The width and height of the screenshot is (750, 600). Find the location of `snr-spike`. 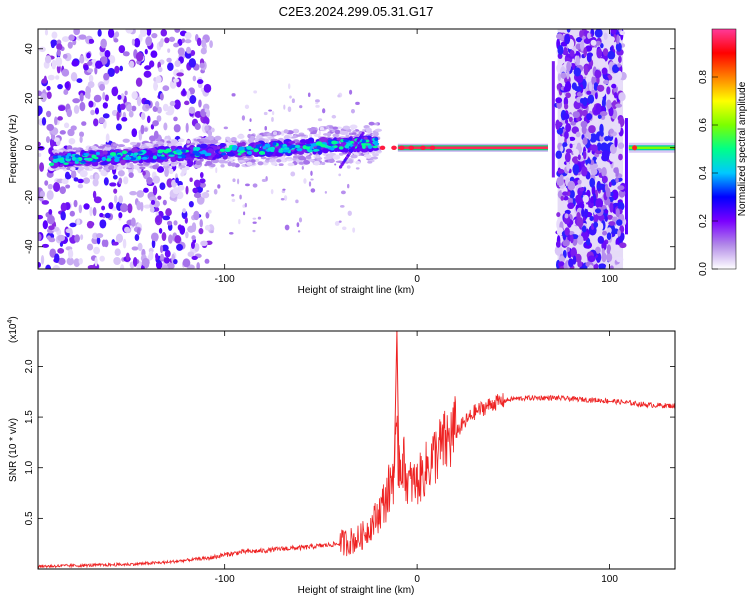

snr-spike is located at coordinates (396, 409).